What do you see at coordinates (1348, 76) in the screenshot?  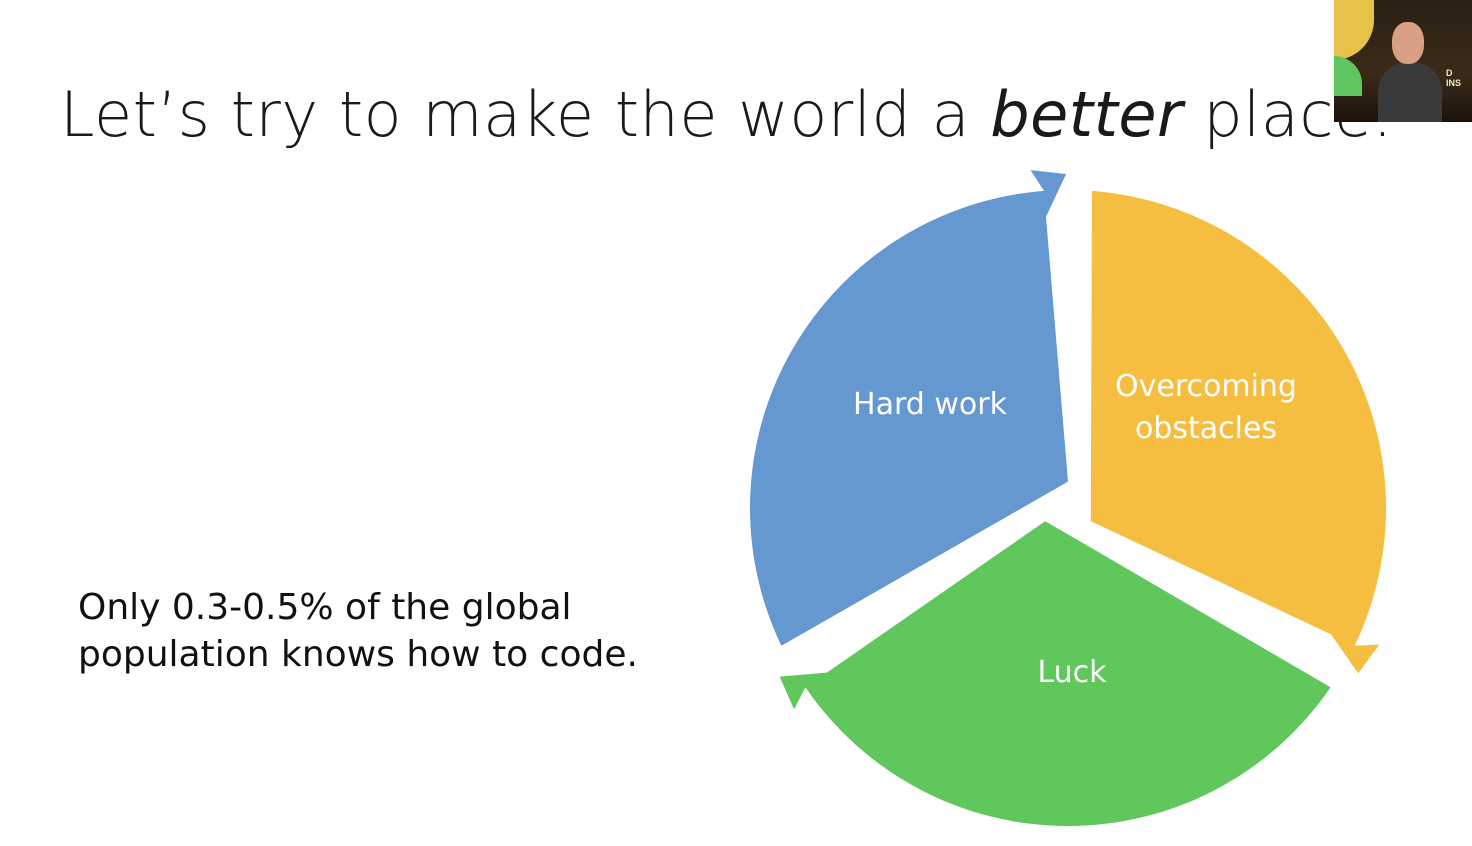 I see `webcam-slide-green` at bounding box center [1348, 76].